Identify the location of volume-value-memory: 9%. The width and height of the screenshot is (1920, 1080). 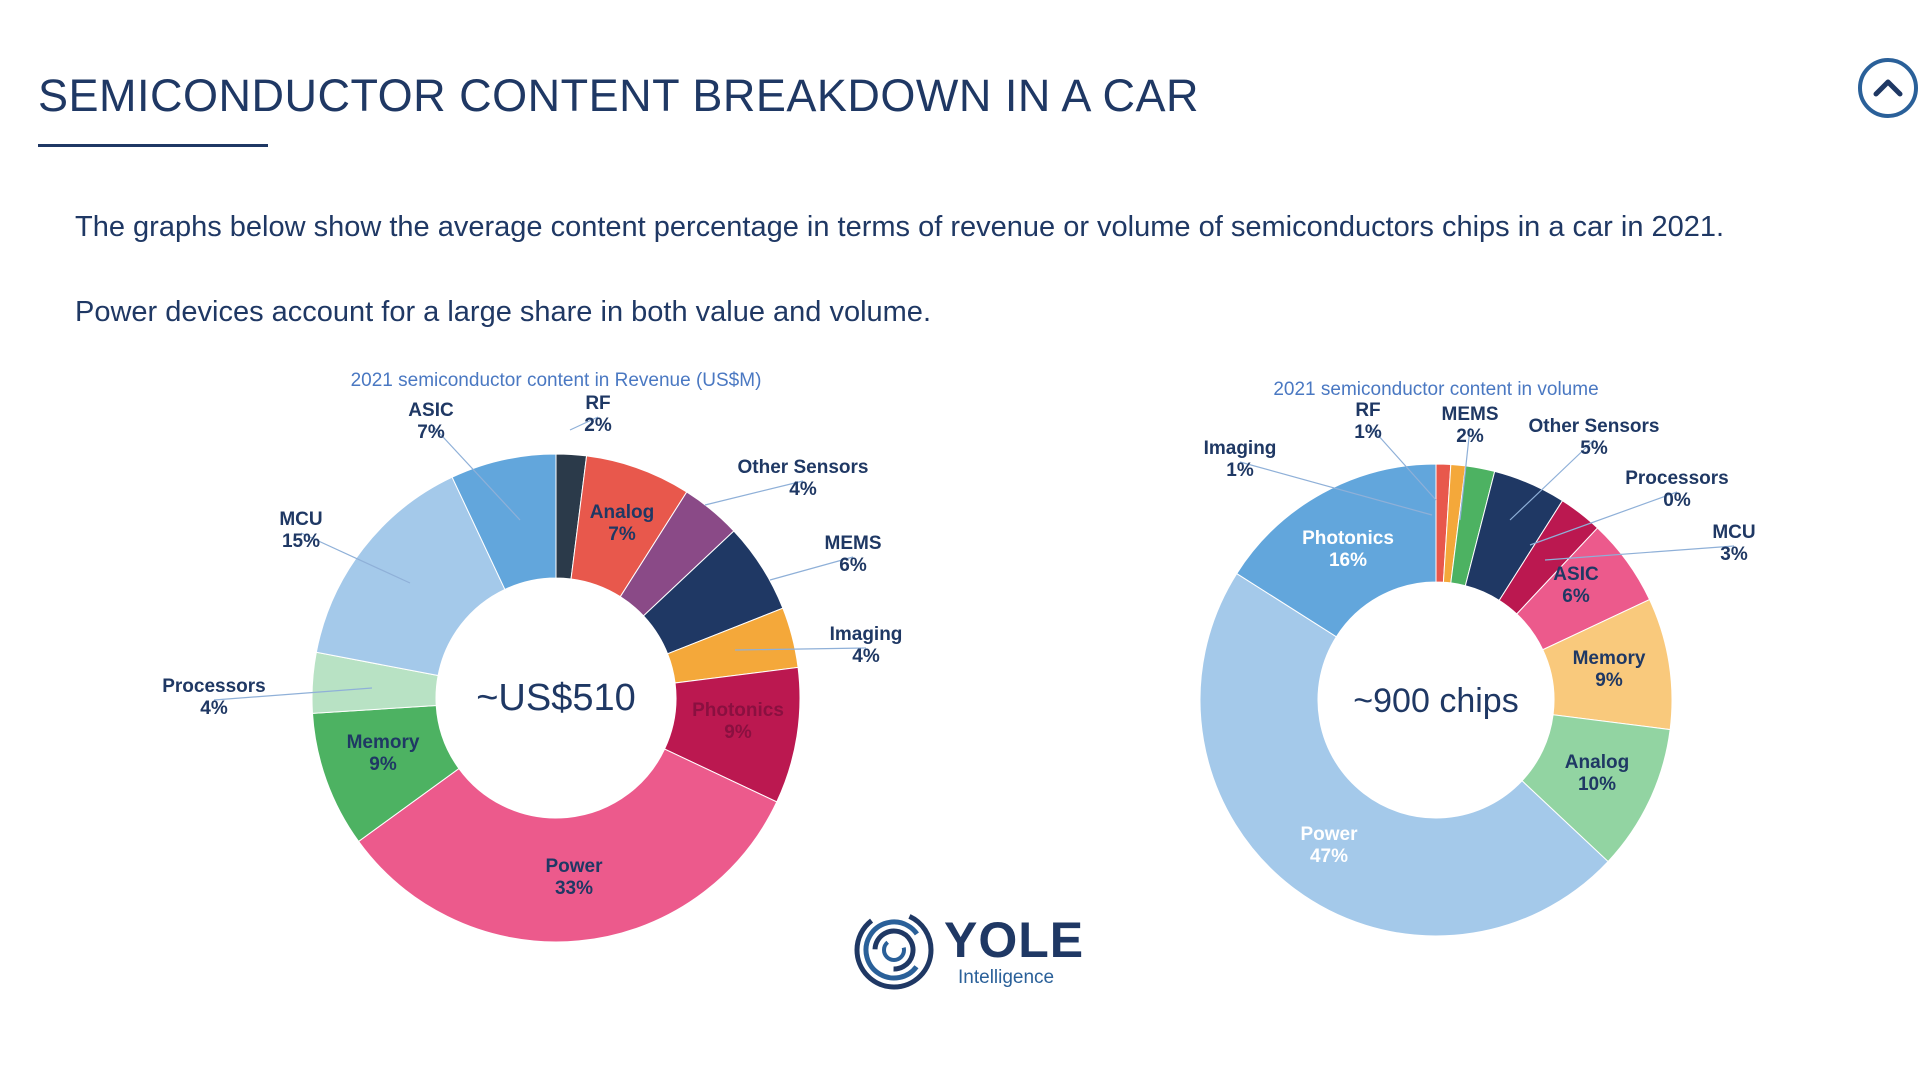
(1609, 680).